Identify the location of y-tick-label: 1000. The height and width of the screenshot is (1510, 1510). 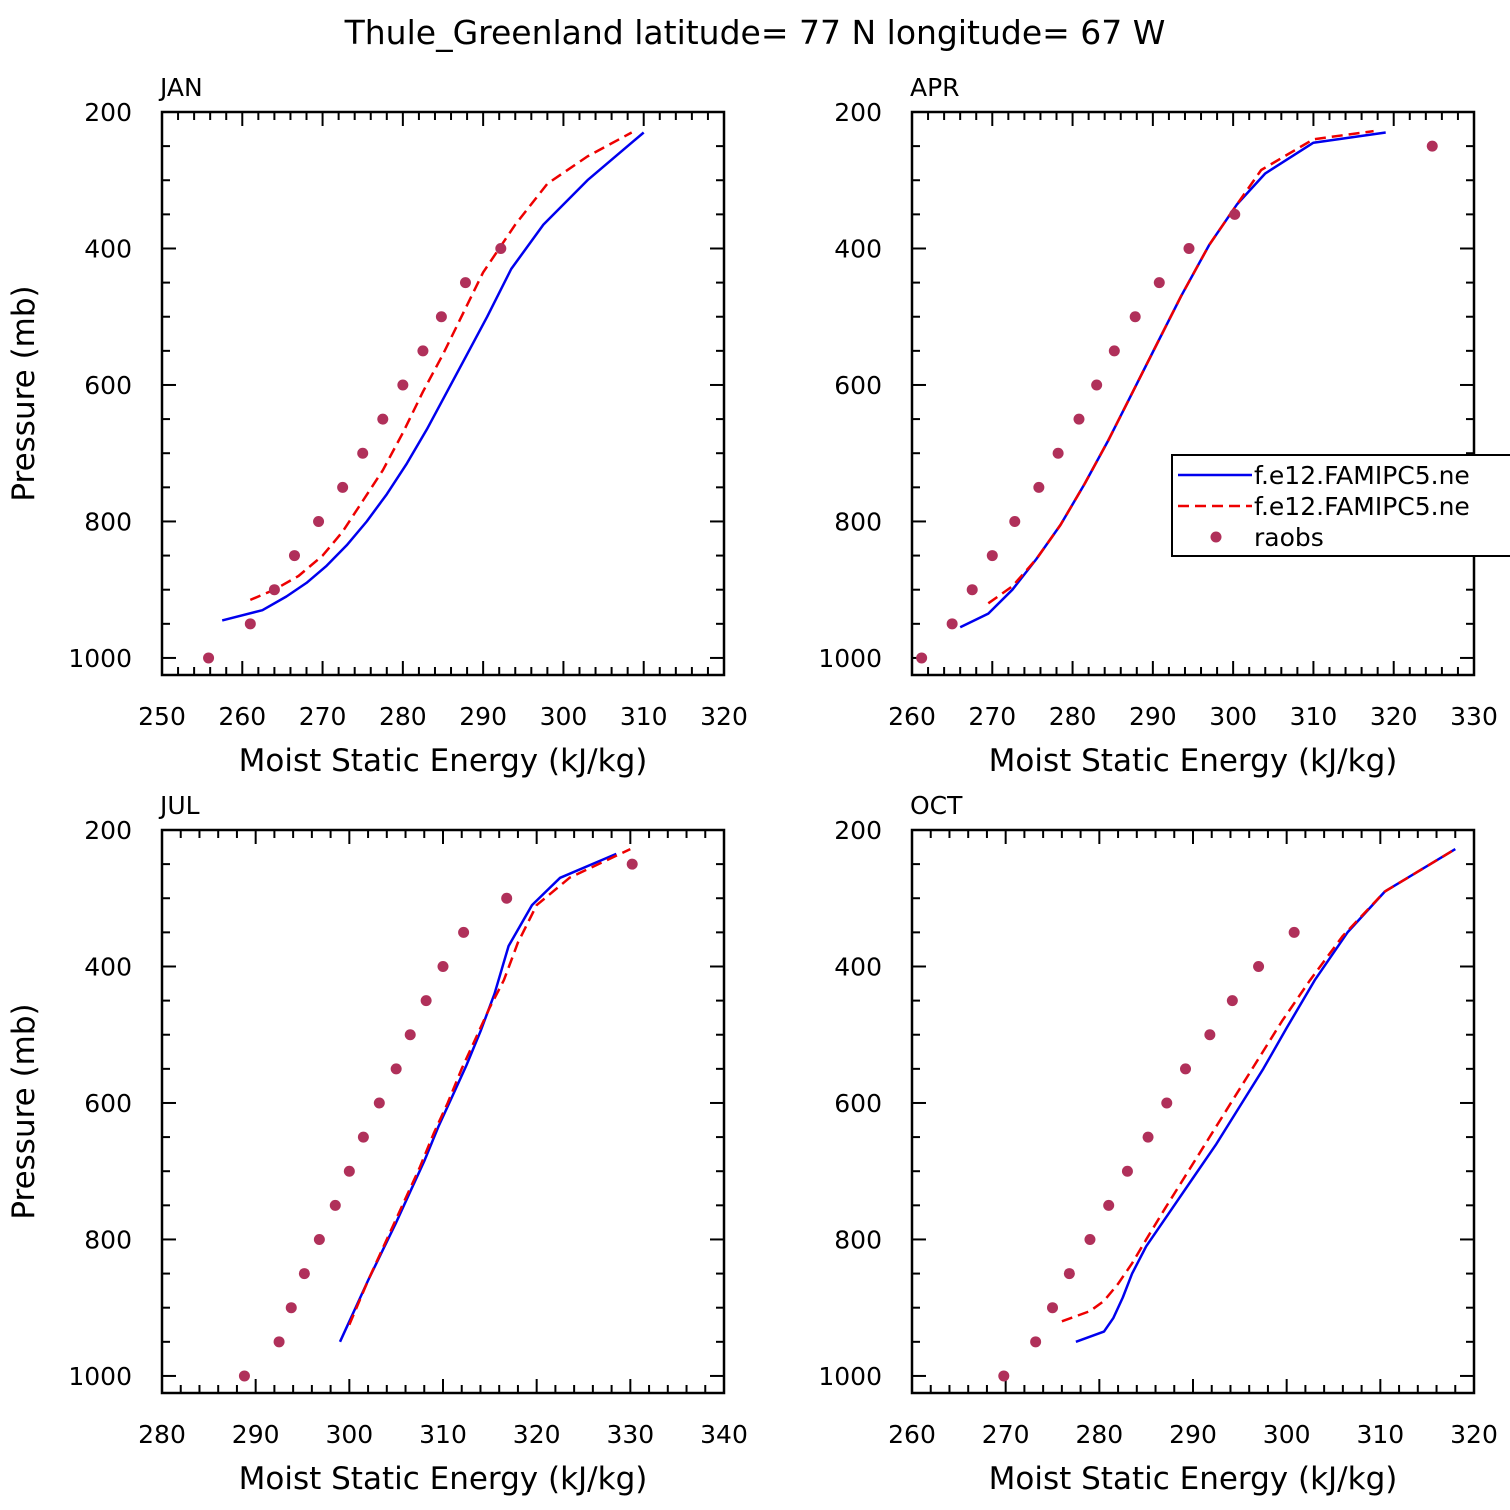
(850, 658).